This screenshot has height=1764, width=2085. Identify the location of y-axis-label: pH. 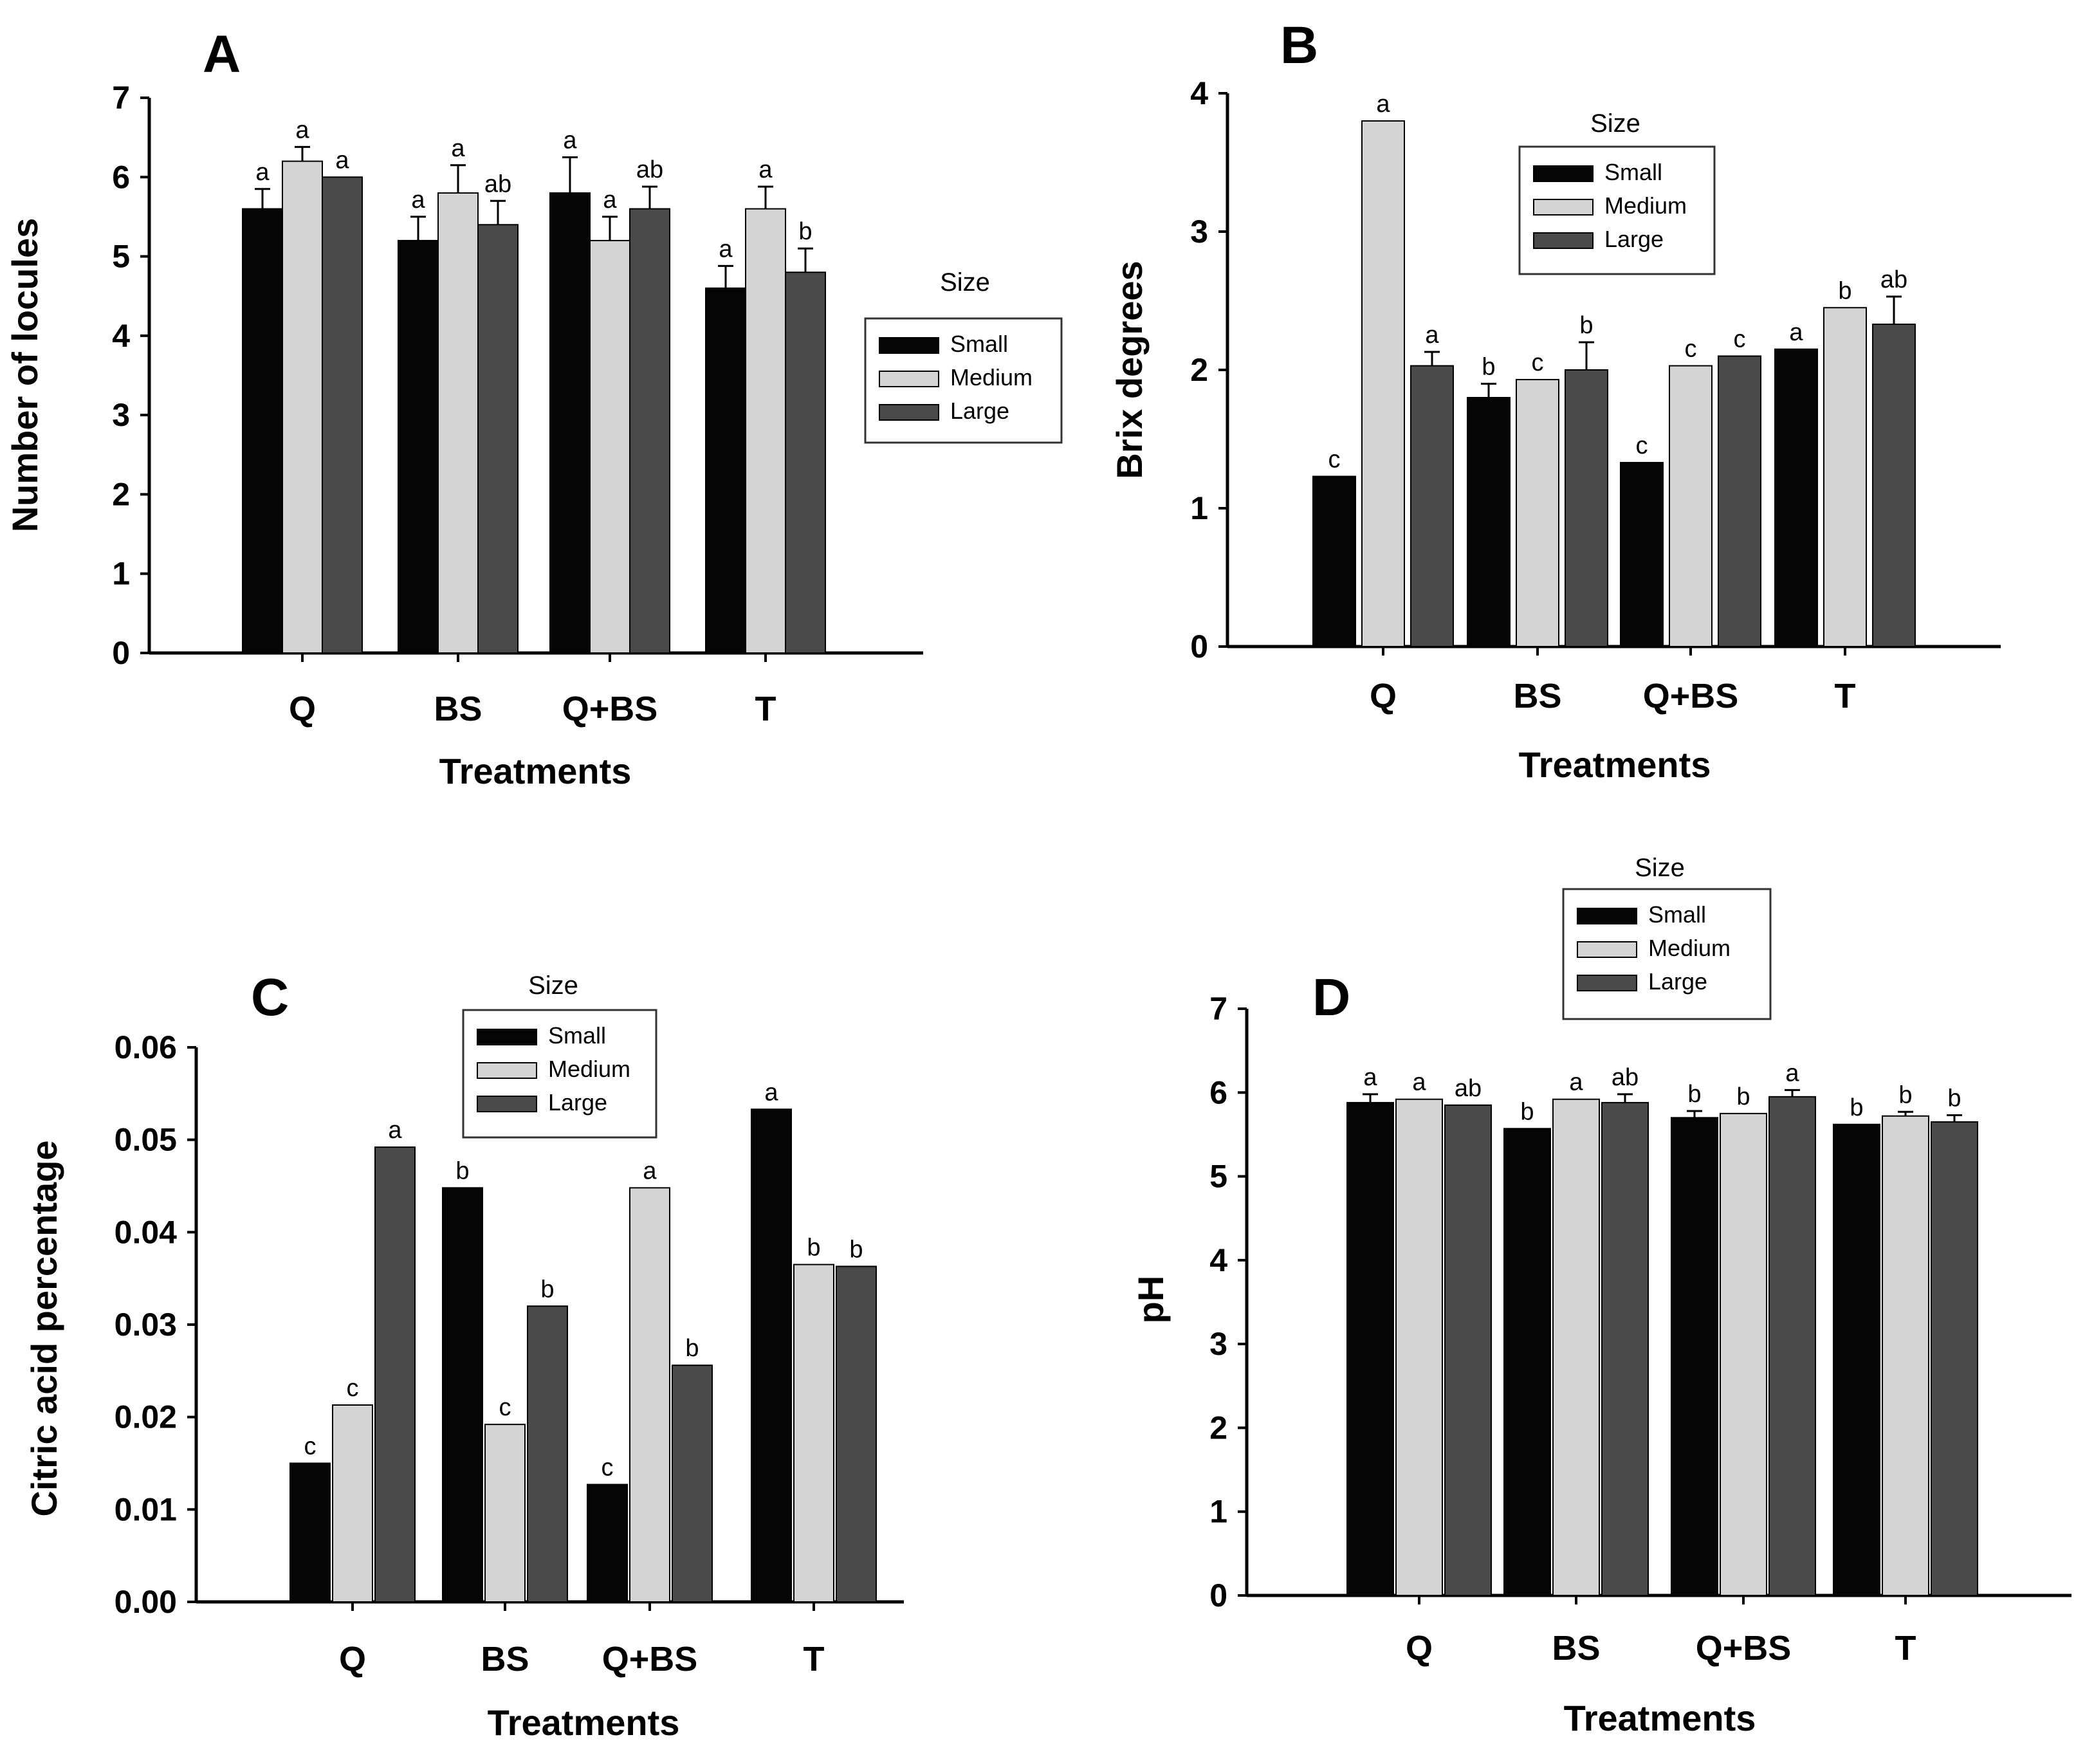
(1150, 1300).